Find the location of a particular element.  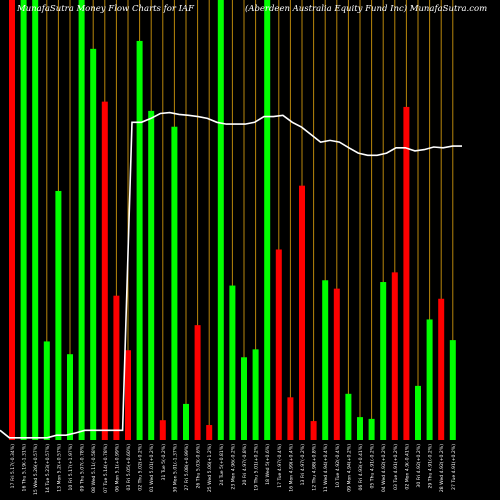

date-label: 31 Tue 5(-0.2%) is located at coordinates (164, 462).